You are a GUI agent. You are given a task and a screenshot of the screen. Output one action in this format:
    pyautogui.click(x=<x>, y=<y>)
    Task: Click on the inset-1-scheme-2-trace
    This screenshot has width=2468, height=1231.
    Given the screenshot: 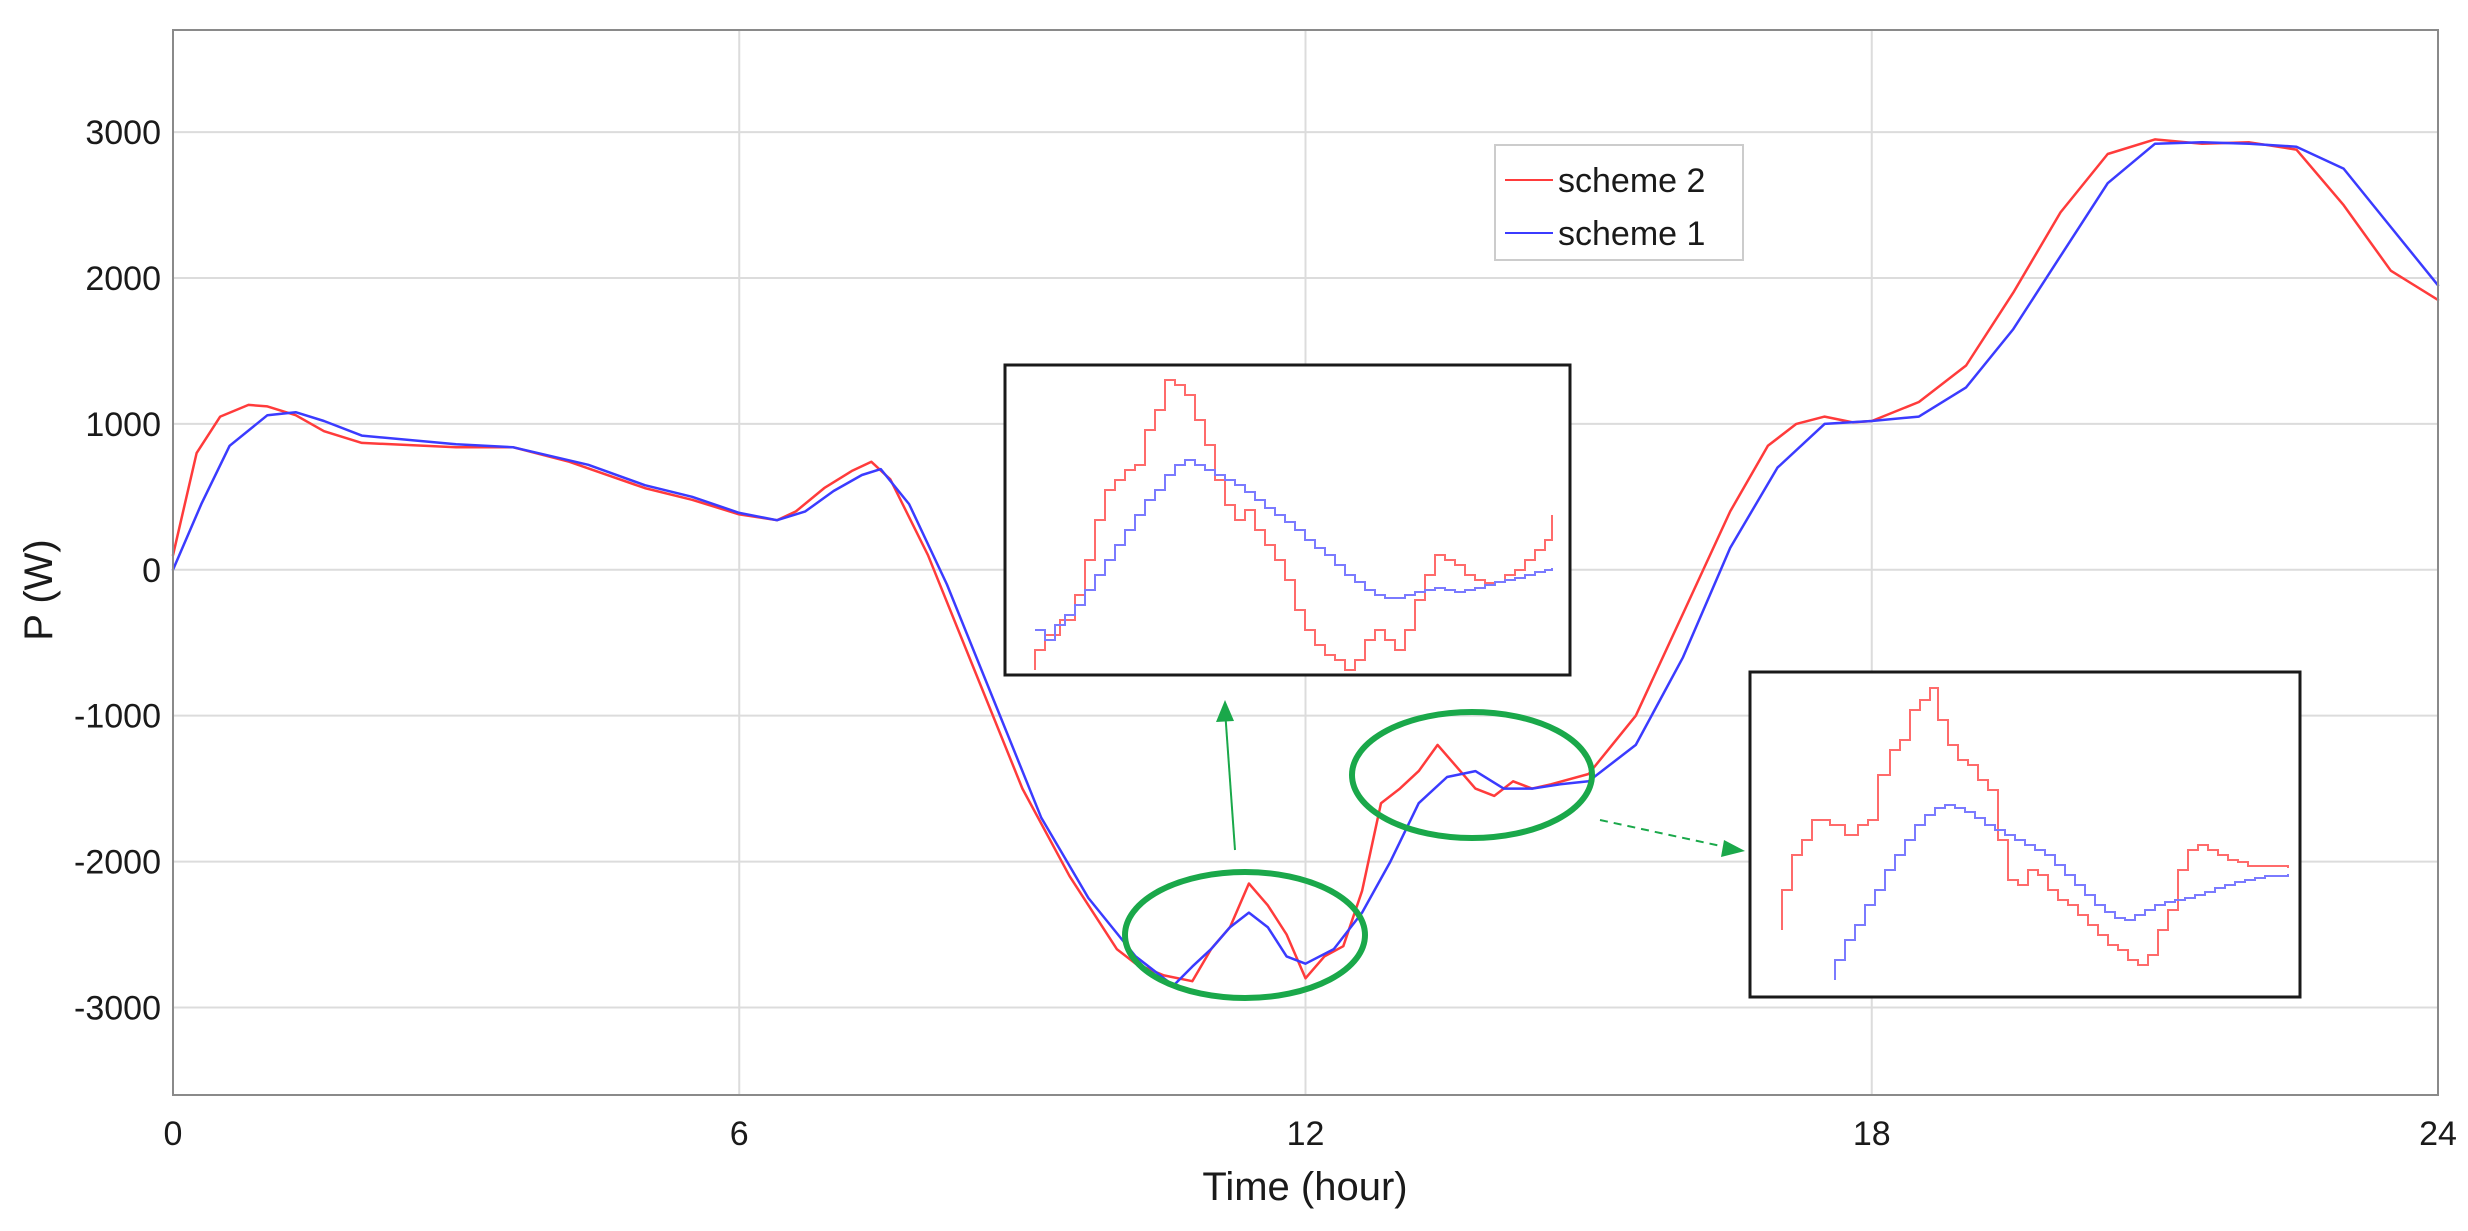 What is the action you would take?
    pyautogui.click(x=1293, y=525)
    